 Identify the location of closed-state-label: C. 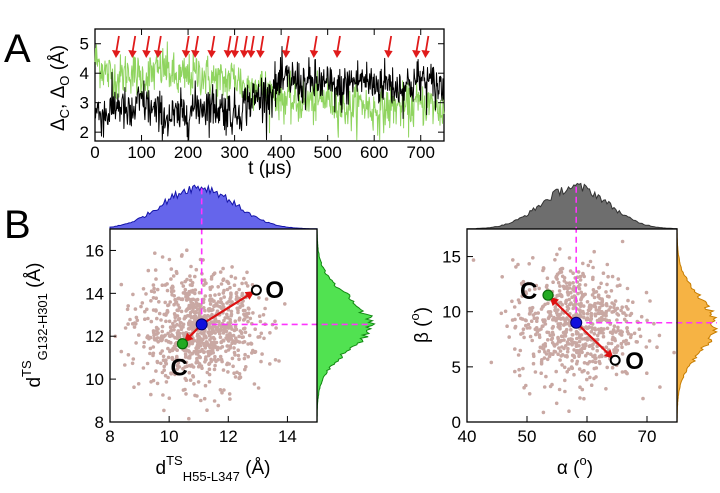
(178, 368).